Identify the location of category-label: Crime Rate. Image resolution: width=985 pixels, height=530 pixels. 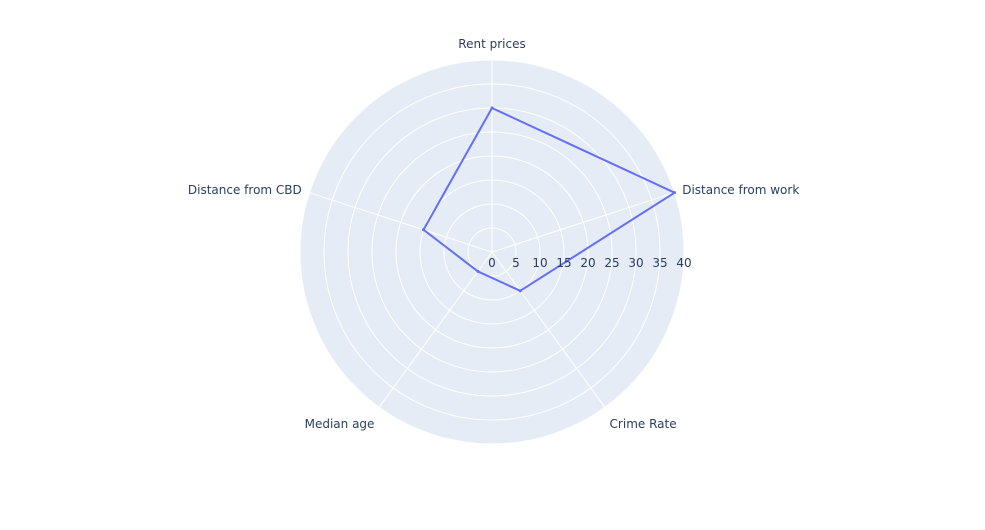
(643, 424).